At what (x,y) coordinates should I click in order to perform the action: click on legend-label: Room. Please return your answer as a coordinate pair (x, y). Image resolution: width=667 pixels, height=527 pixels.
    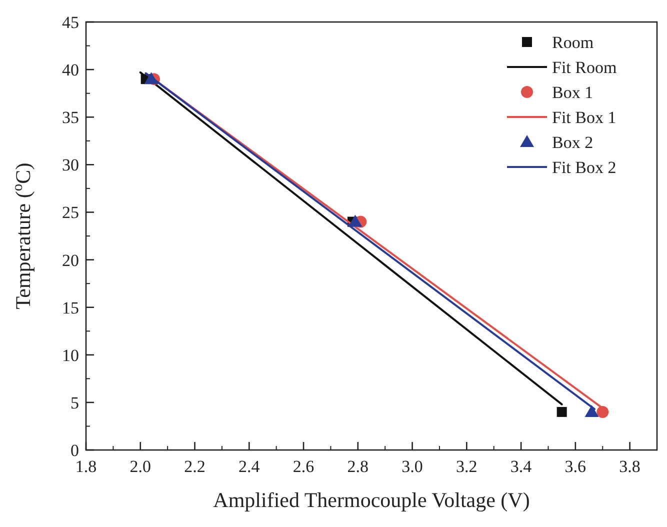
    Looking at the image, I should click on (573, 42).